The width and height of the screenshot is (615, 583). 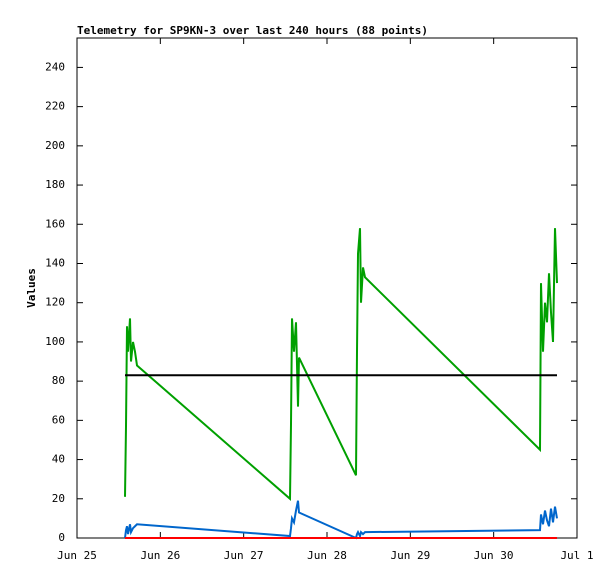 I want to click on x-tick-label: Jun 29, so click(x=410, y=555).